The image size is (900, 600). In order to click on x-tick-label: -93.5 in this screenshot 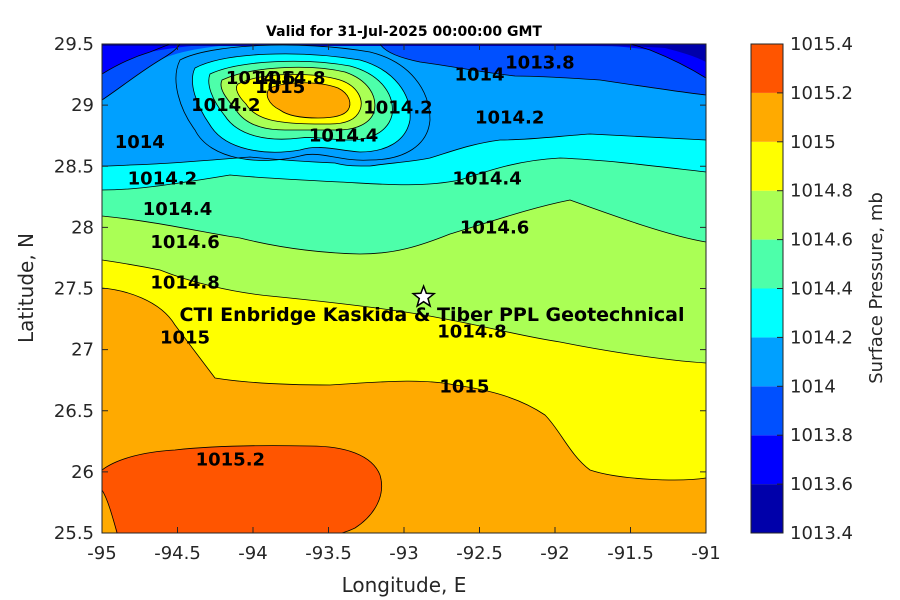, I will do `click(328, 553)`.